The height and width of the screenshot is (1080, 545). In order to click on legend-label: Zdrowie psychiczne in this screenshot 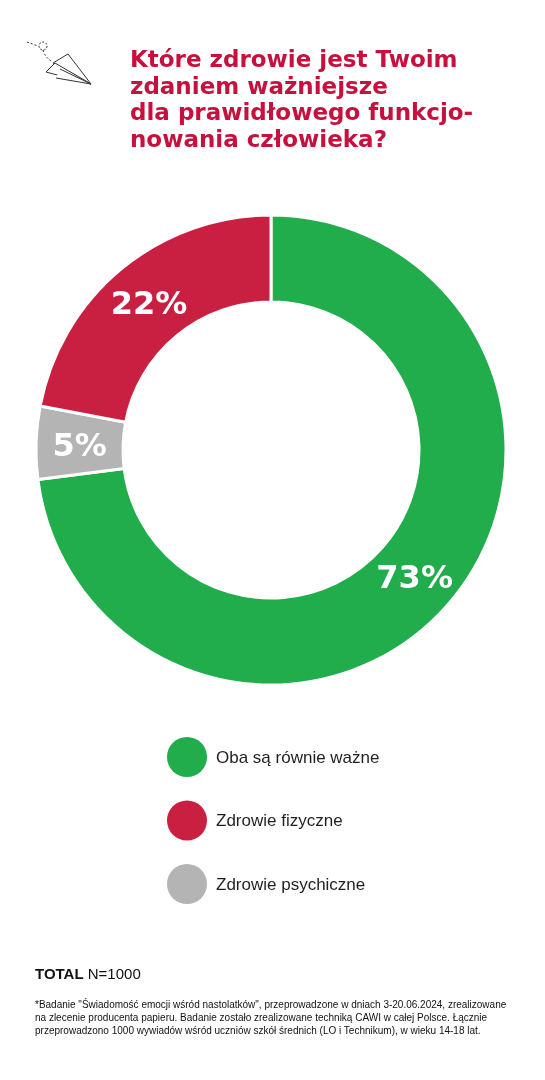, I will do `click(291, 884)`.